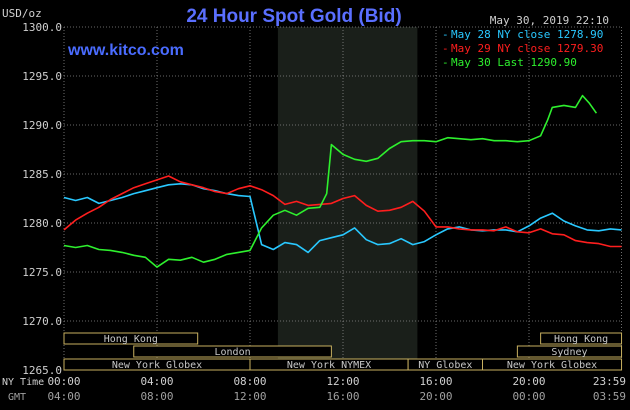  I want to click on y-tick-label: 1290.0, so click(42, 125).